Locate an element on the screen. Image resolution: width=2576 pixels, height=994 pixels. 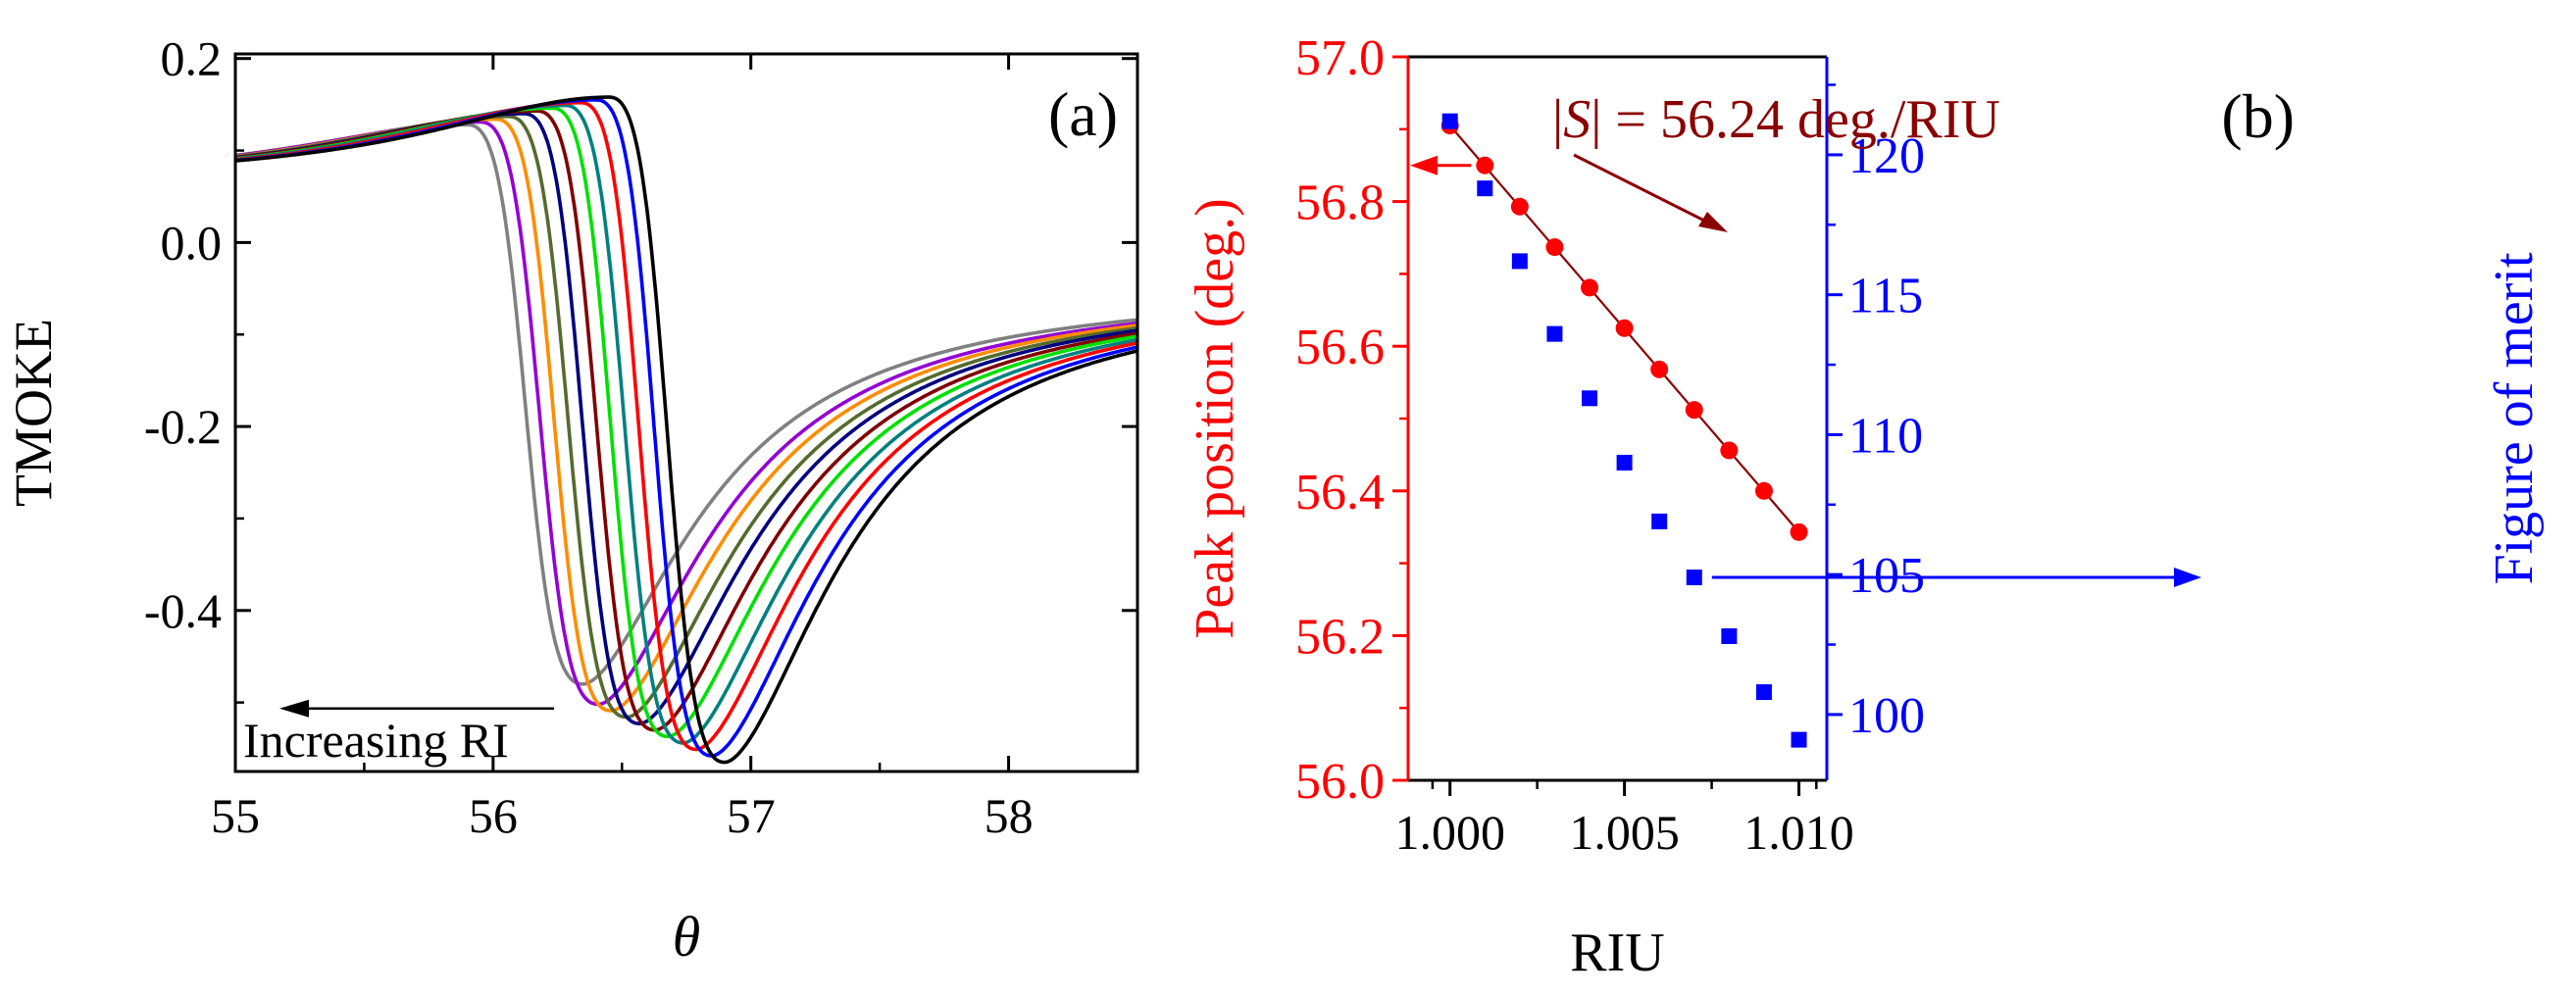
sensitivity-annotation-part: | = 56.24 deg./RIU is located at coordinates (1795, 119).